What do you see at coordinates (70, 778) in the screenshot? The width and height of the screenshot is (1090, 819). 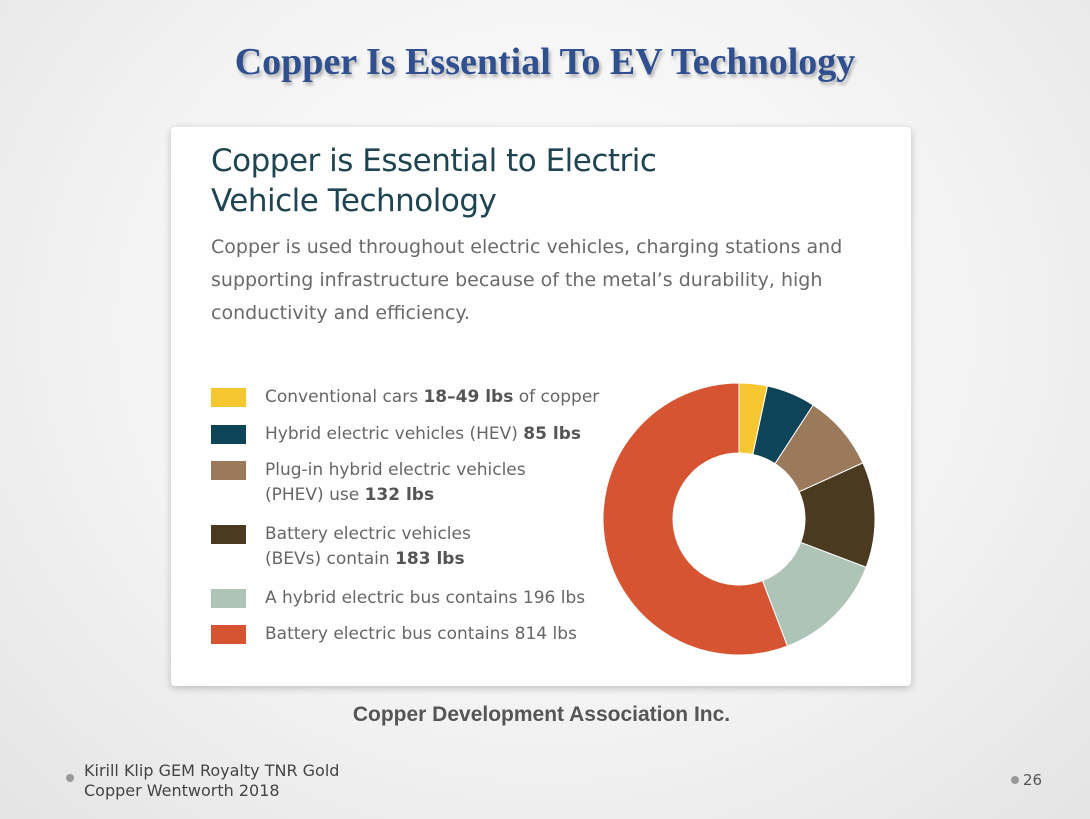 I see `footer-bullet-left` at bounding box center [70, 778].